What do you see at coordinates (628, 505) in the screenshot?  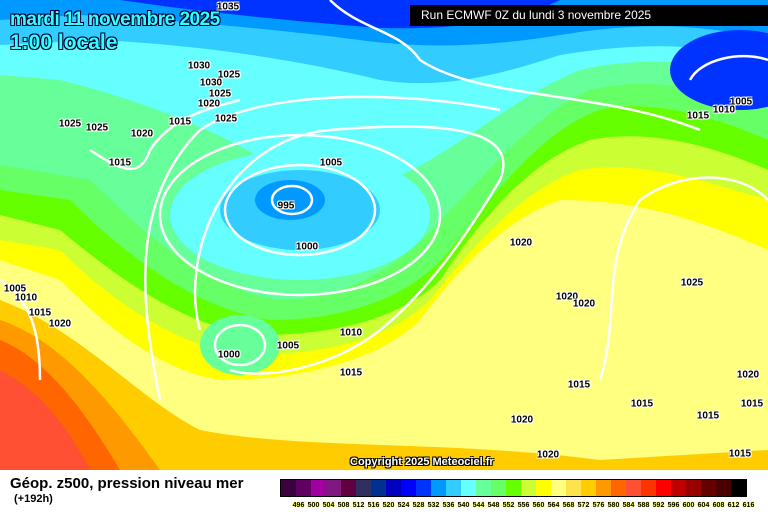 I see `color-scale-label: 584` at bounding box center [628, 505].